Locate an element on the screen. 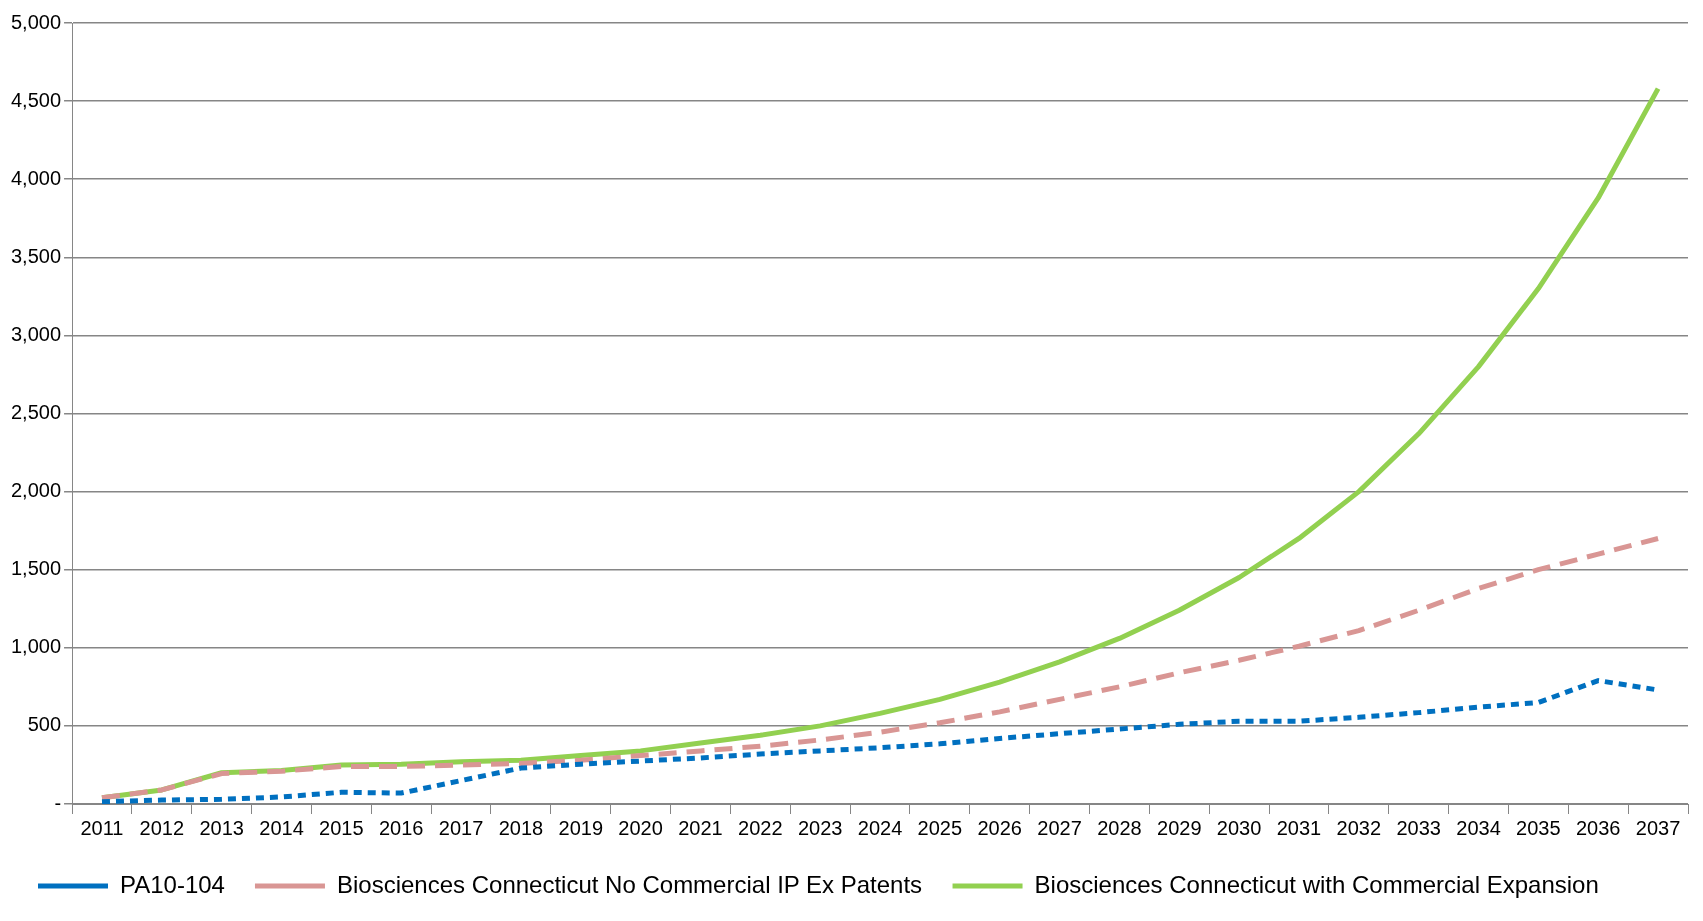  x-tick-label: 2011 is located at coordinates (102, 827).